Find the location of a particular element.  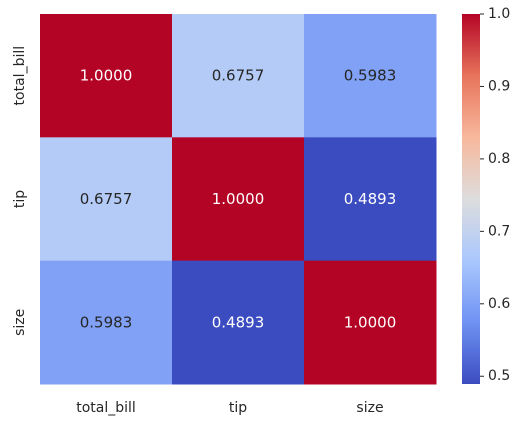

colorbar-gradient is located at coordinates (471, 199).